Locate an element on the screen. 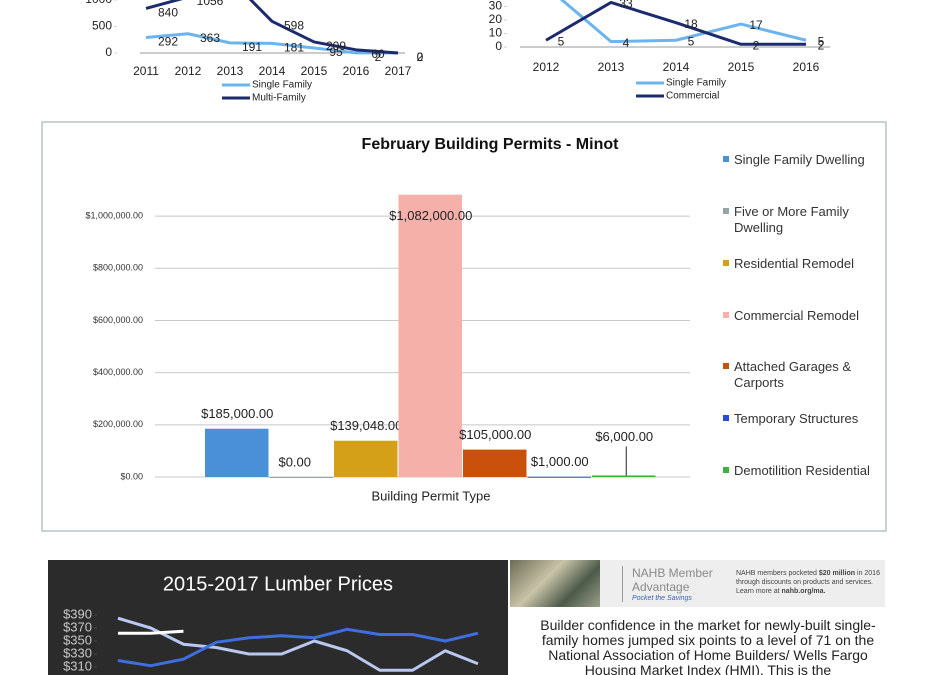 This screenshot has width=927, height=675. y-tick-label: 500 is located at coordinates (102, 26).